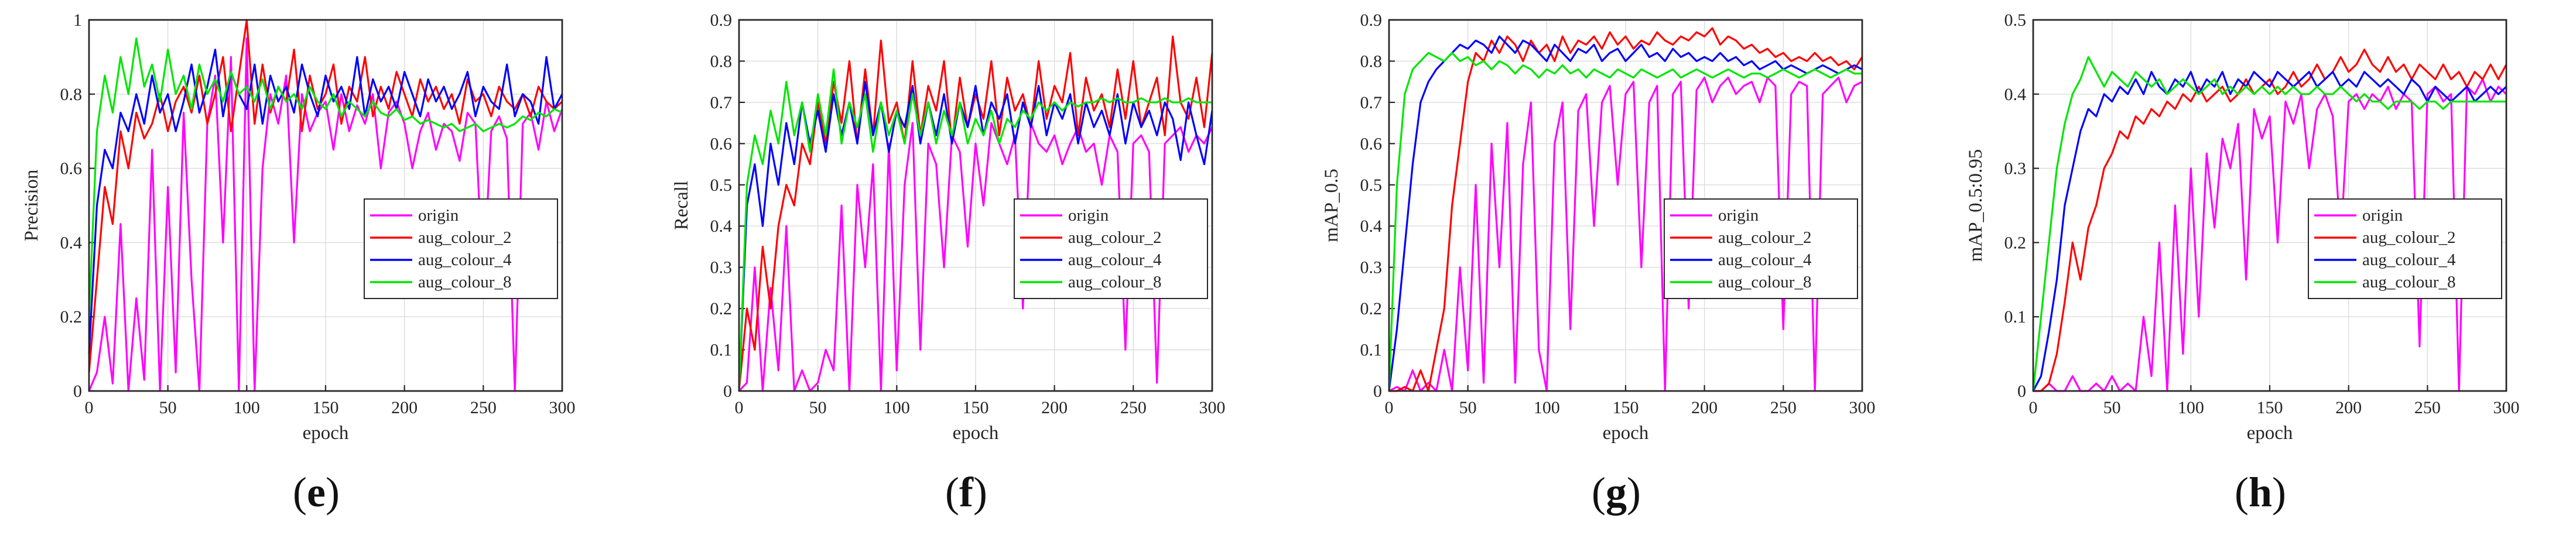  Describe the element at coordinates (1975, 205) in the screenshot. I see `y-axis-label: mAP_0.5:0.95` at that location.